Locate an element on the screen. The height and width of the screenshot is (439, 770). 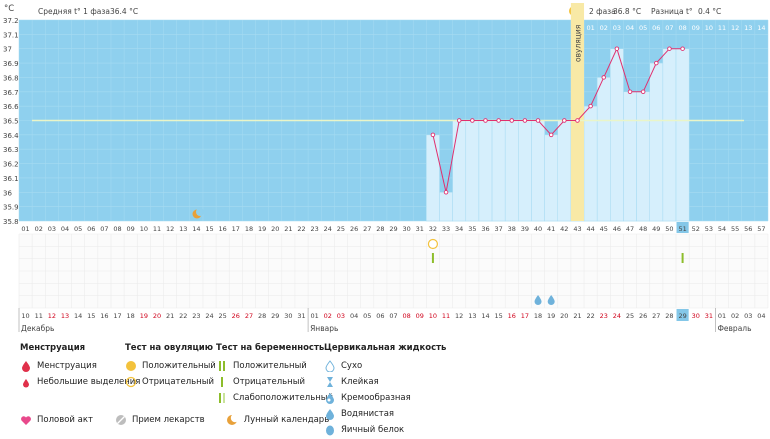
date-label: 08 is located at coordinates (406, 316).